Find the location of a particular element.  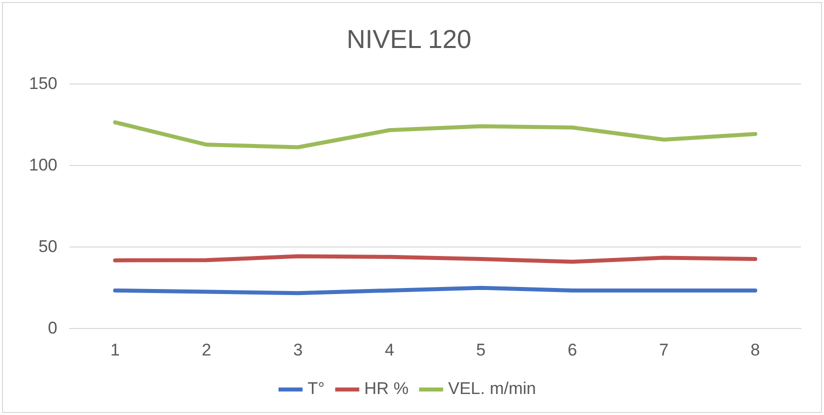

legend-label: T° is located at coordinates (316, 388).